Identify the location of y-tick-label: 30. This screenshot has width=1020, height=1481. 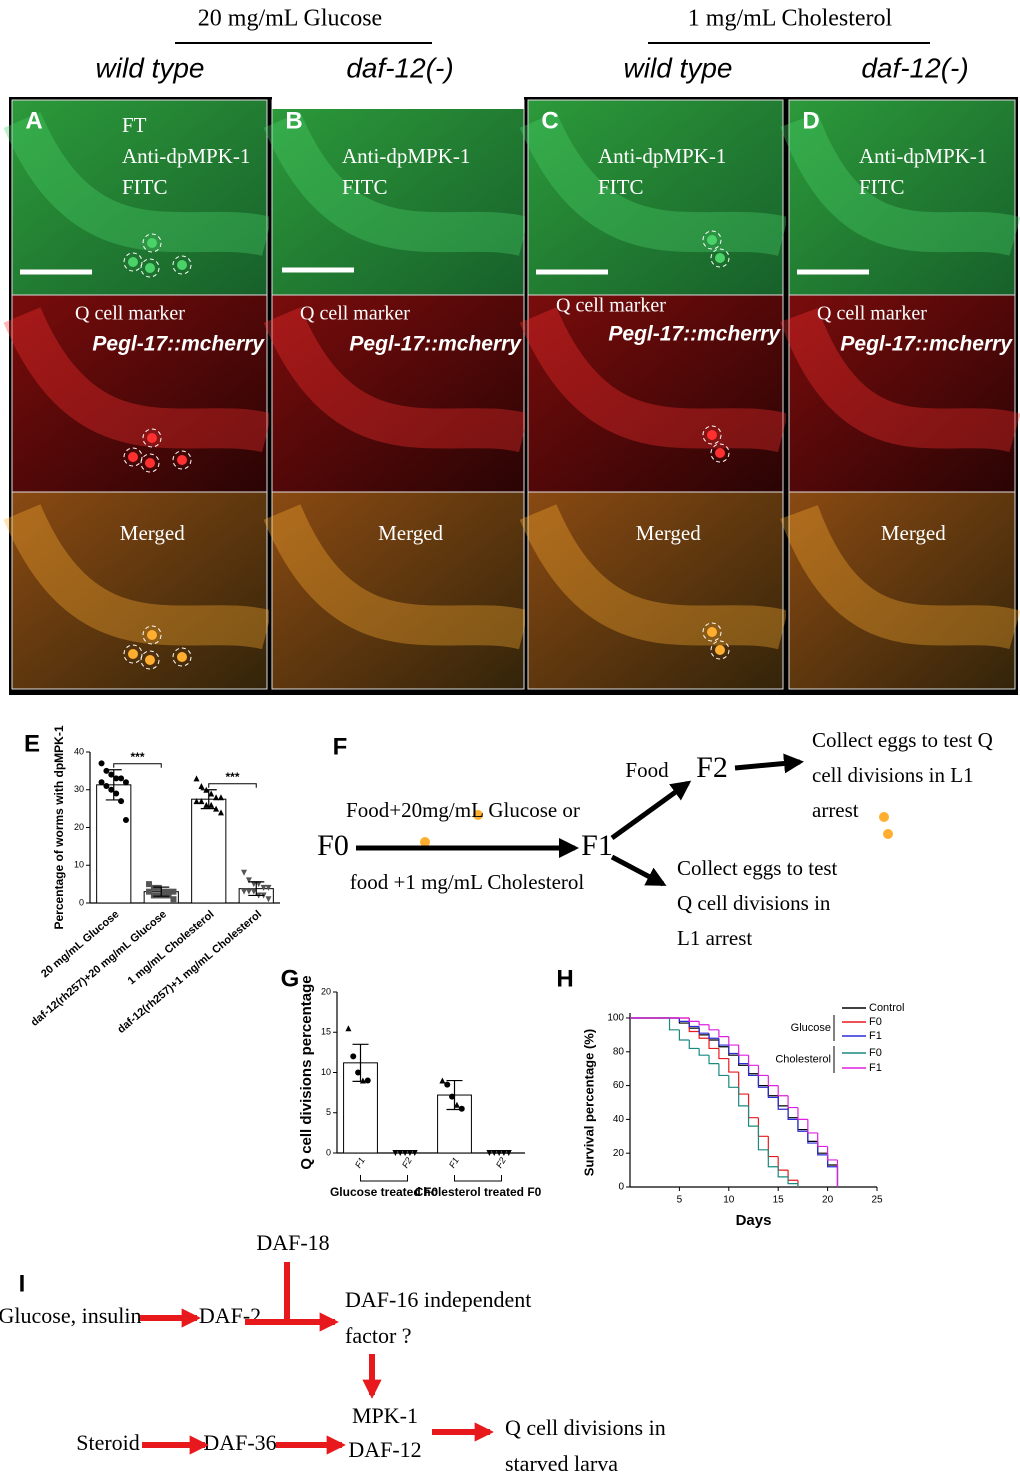
(79, 789).